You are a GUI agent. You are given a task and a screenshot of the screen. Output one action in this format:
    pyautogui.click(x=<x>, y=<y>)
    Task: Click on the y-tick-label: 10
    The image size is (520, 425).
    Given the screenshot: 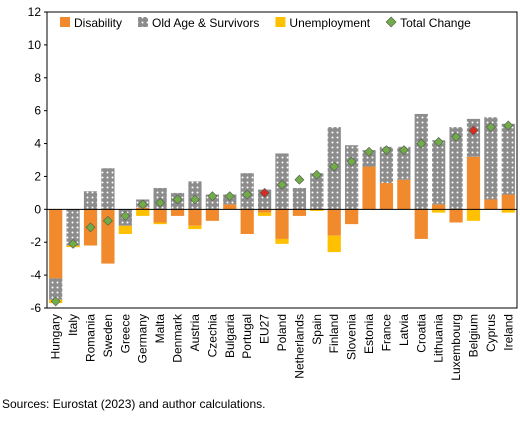 What is the action you would take?
    pyautogui.click(x=35, y=45)
    